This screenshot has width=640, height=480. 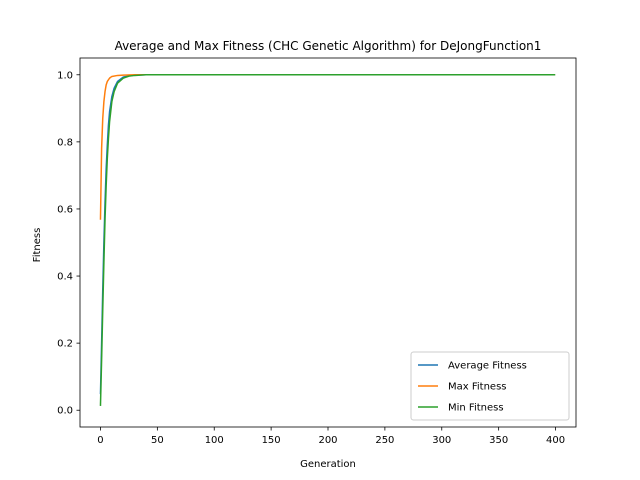 I want to click on x-tick-label: 200, so click(x=327, y=440).